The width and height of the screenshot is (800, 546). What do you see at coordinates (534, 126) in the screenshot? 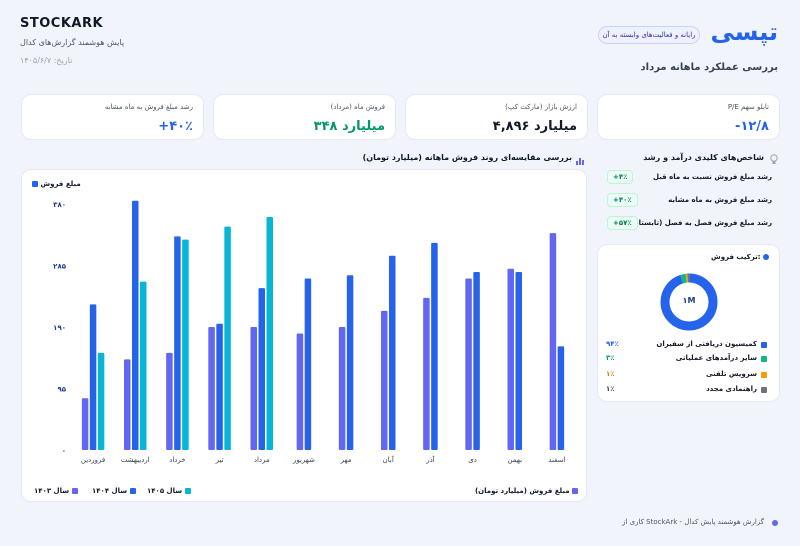
I see `kpi-value: ۴,۸۹۶ میلیارد` at bounding box center [534, 126].